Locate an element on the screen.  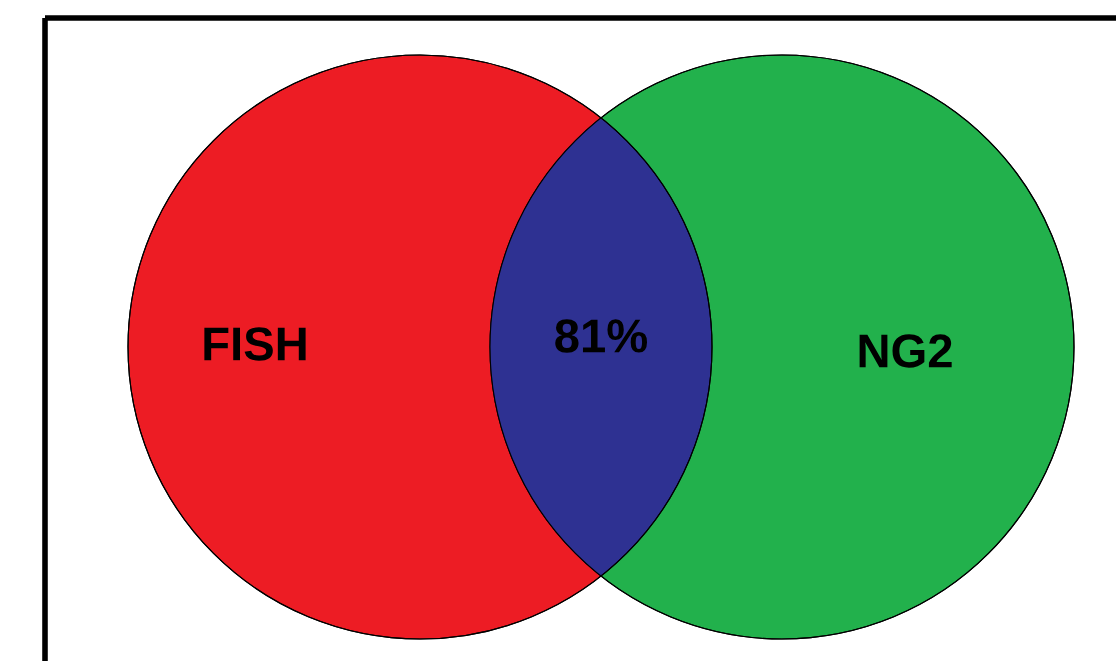
category-label: NG2 is located at coordinates (905, 351).